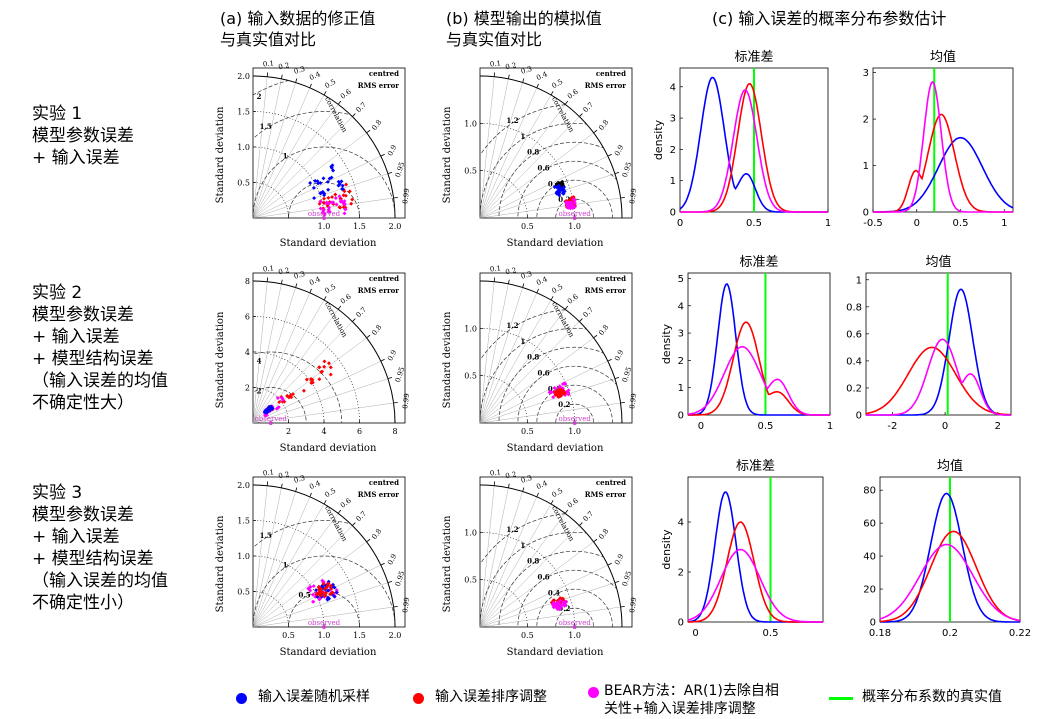 This screenshot has width=1057, height=719. Describe the element at coordinates (593, 692) in the screenshot. I see `legend-bear-marker` at that location.